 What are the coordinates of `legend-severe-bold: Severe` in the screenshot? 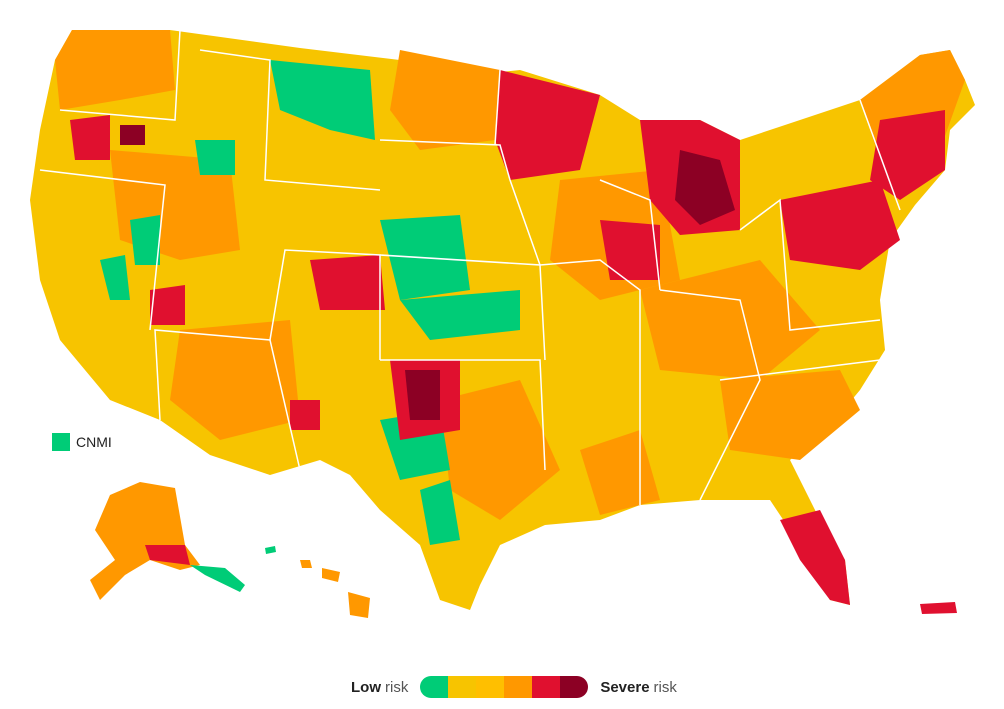 It's located at (625, 687).